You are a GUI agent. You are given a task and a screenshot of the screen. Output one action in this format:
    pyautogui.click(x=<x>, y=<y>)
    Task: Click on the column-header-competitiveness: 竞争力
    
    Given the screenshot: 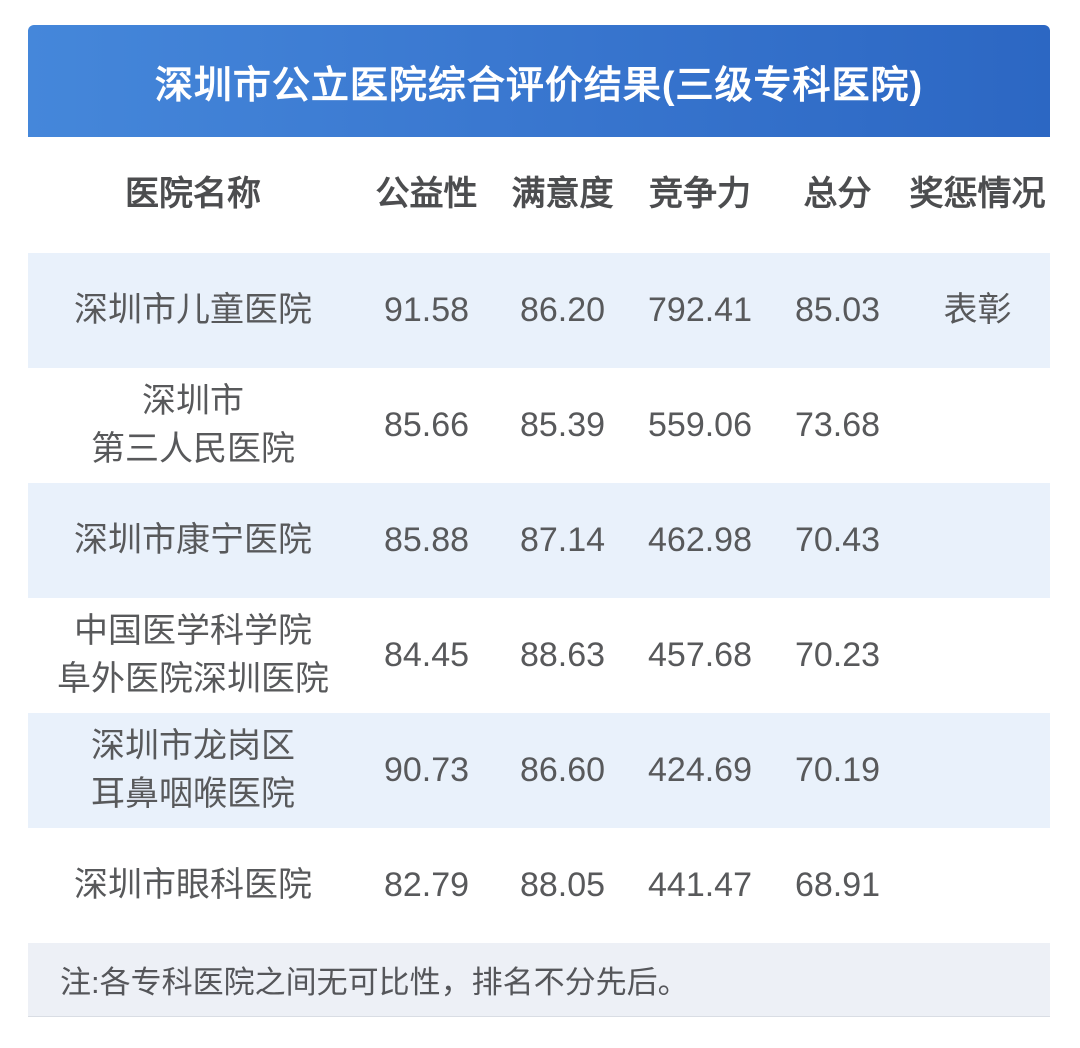 What is the action you would take?
    pyautogui.click(x=700, y=194)
    